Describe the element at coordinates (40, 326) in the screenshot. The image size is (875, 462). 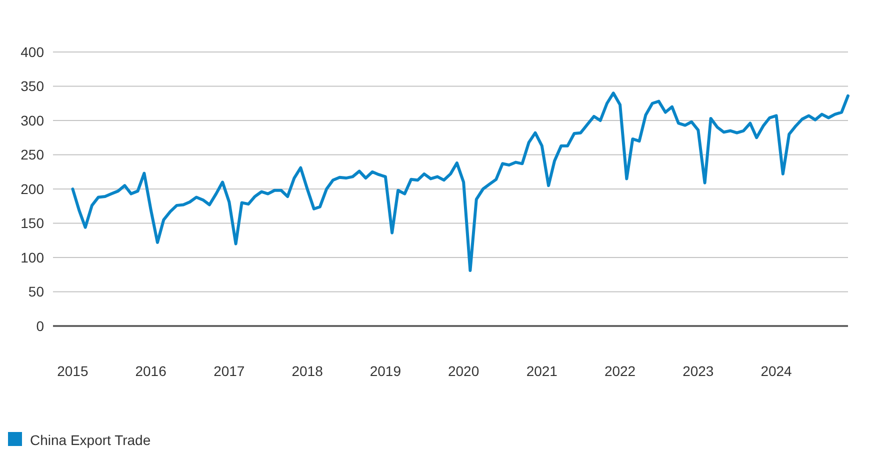
I see `y-tick-label: 0` at that location.